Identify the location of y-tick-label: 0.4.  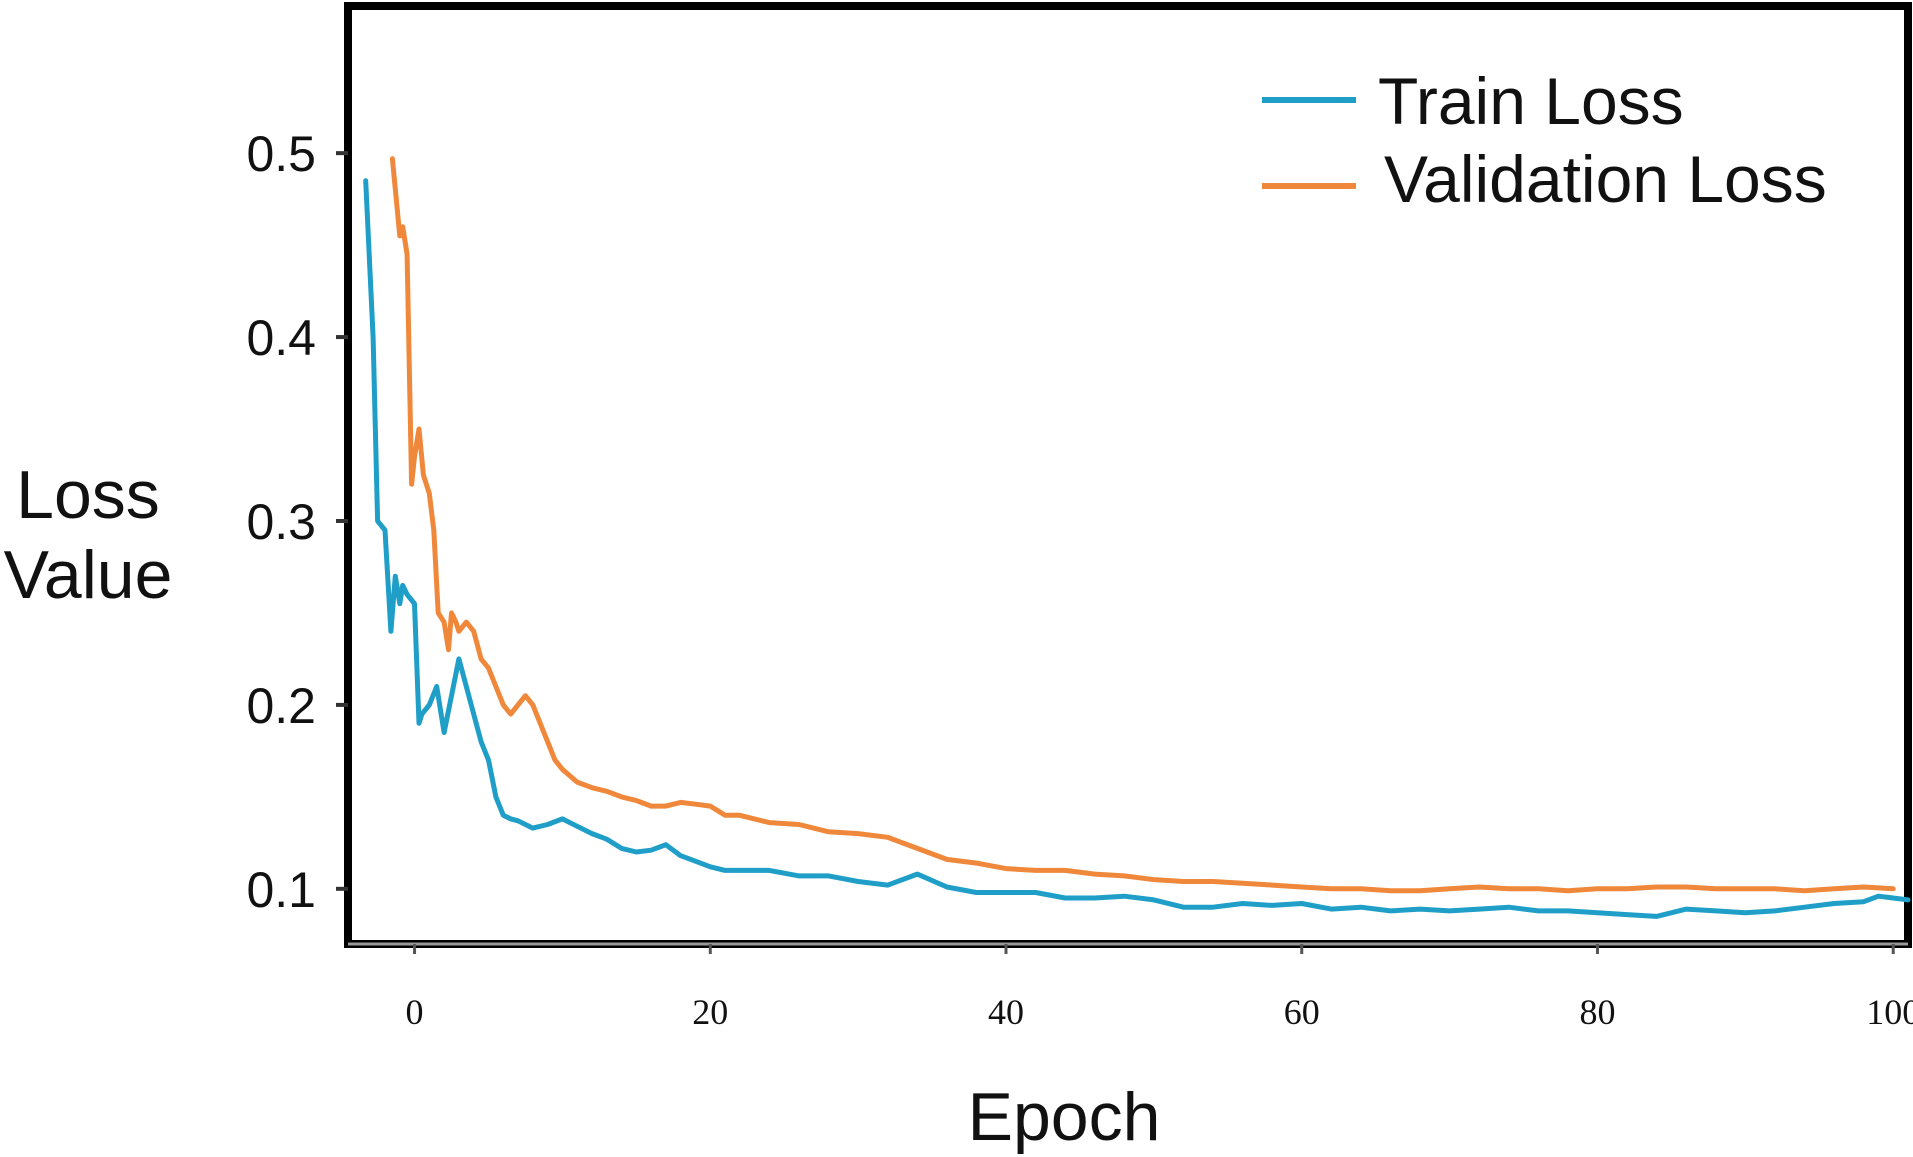
(281, 338).